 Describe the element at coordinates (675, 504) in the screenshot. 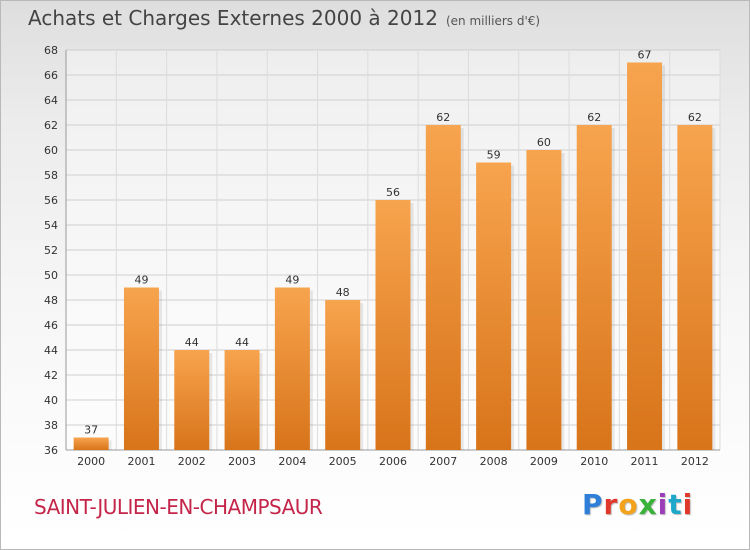

I see `logo-letter: t` at that location.